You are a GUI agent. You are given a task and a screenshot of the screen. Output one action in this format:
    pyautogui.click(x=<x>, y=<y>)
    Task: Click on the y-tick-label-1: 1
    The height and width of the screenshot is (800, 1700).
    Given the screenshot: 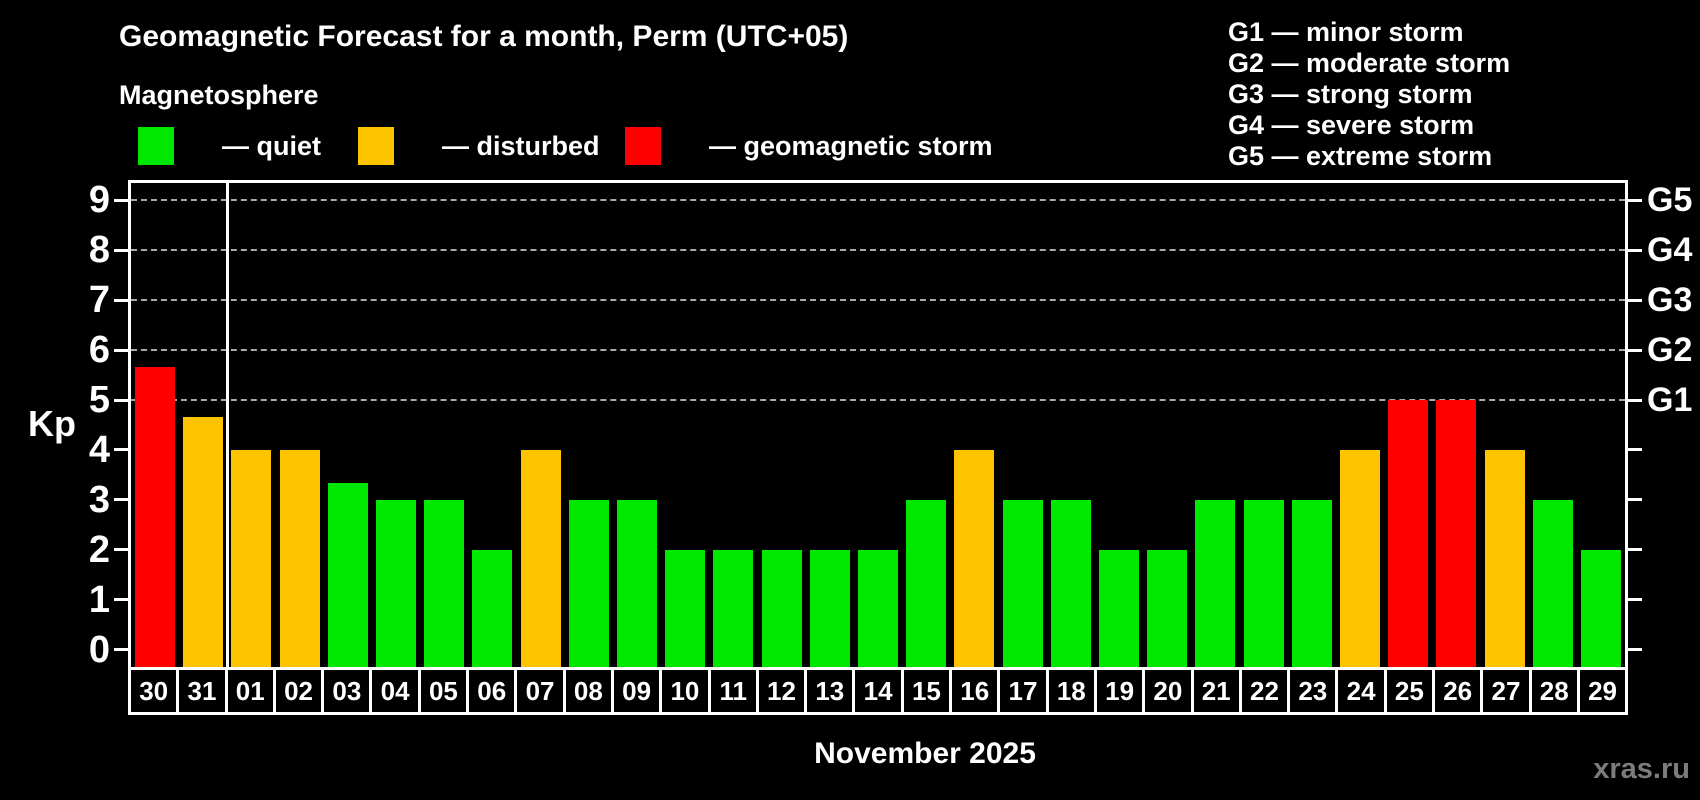 What is the action you would take?
    pyautogui.click(x=99, y=599)
    